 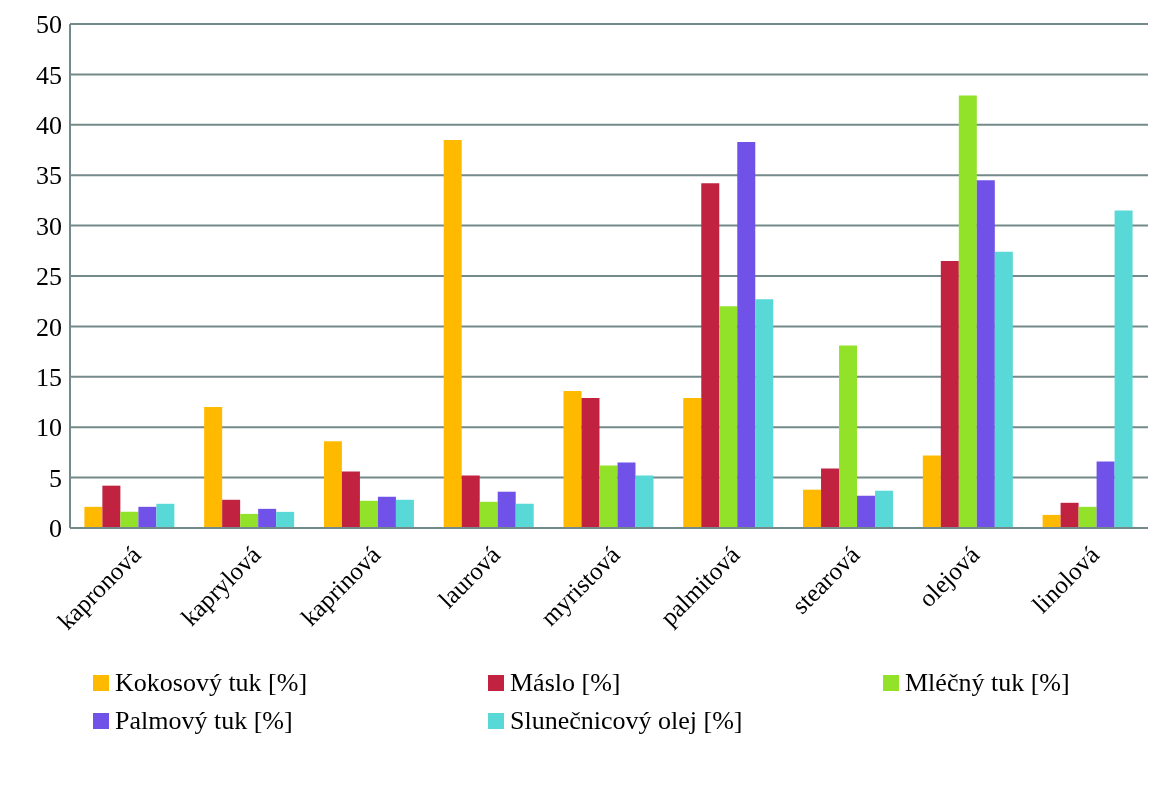 I want to click on legend-label: Palmový tuk [%], so click(x=204, y=721).